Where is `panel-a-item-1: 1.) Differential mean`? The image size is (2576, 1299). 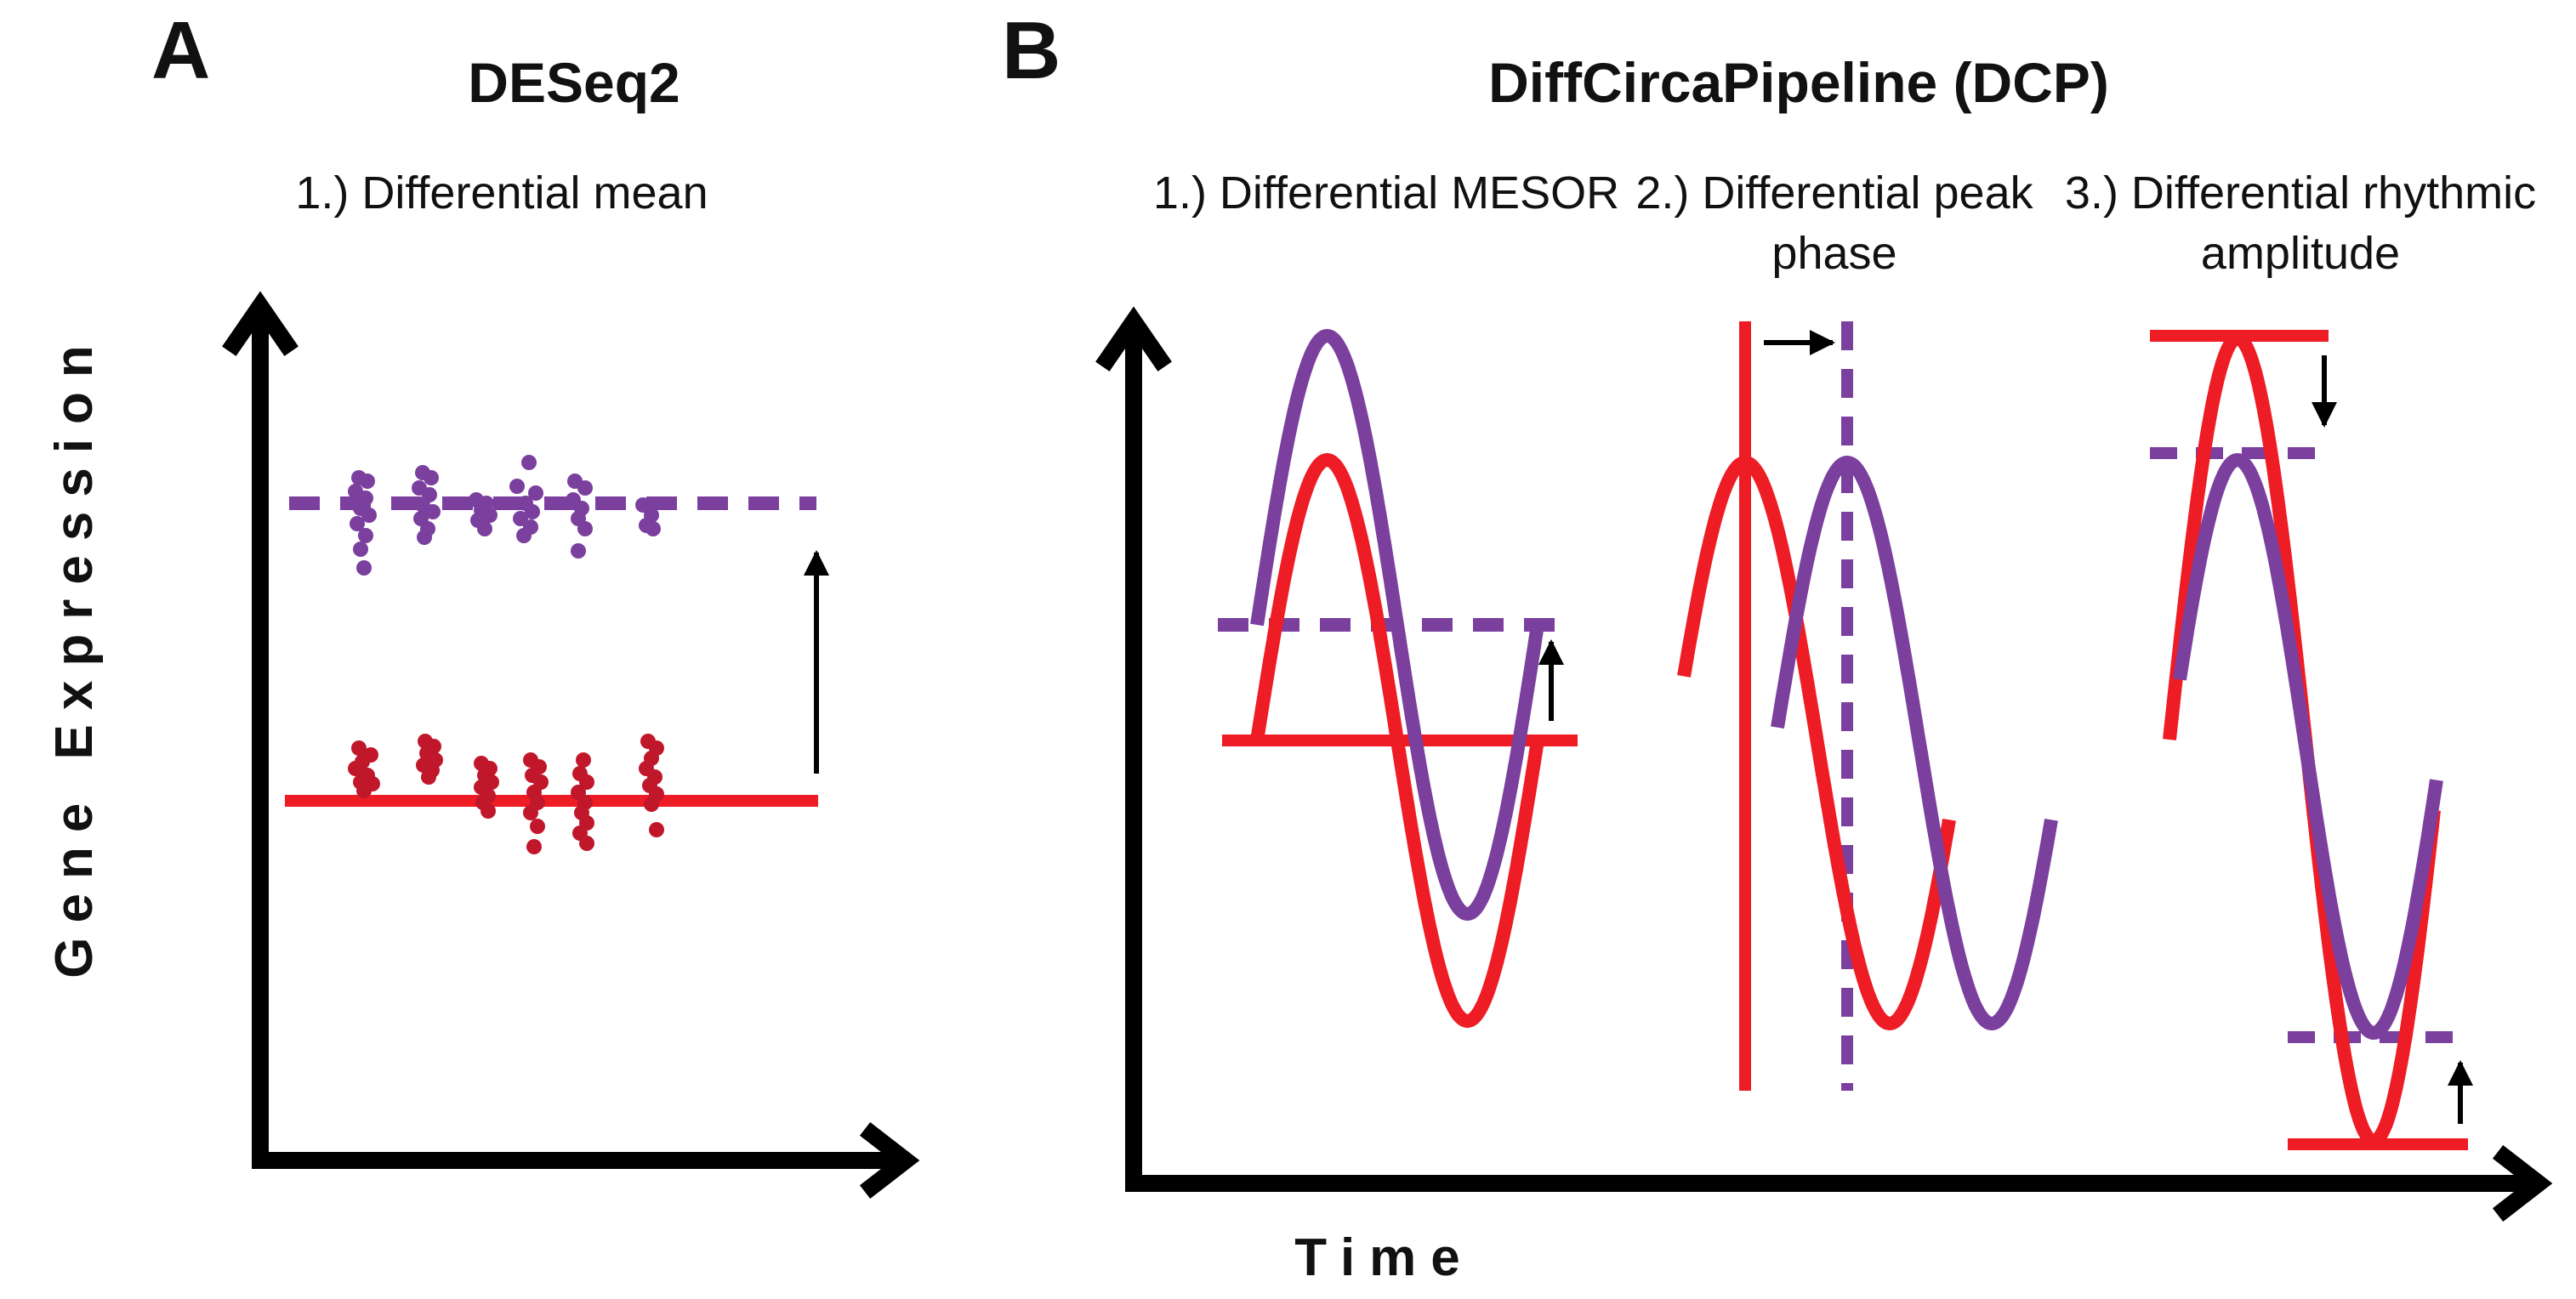
panel-a-item-1: 1.) Differential mean is located at coordinates (501, 192).